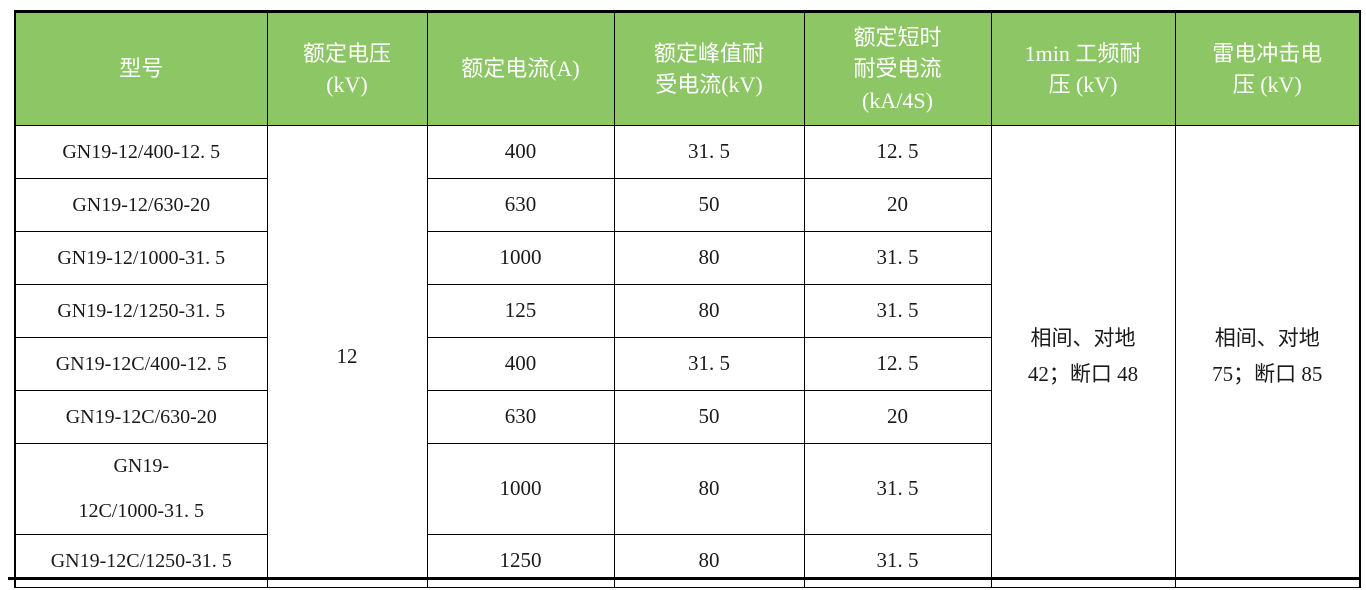 The width and height of the screenshot is (1366, 590). I want to click on rated-current-cell: 125, so click(520, 311).